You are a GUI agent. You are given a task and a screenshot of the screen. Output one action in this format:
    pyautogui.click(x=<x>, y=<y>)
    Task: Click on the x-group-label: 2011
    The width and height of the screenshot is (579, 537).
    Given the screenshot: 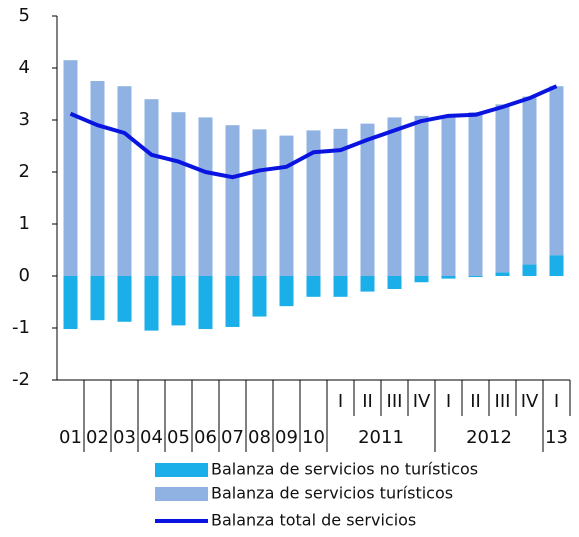 What is the action you would take?
    pyautogui.click(x=381, y=437)
    